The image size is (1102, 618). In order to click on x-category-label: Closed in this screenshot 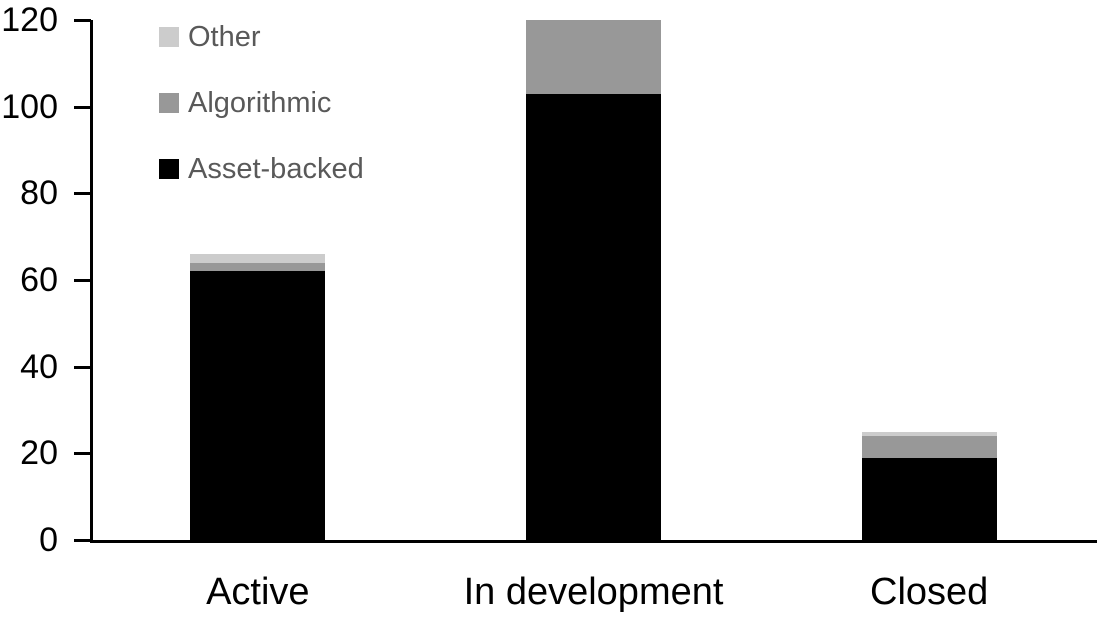, I will do `click(929, 592)`.